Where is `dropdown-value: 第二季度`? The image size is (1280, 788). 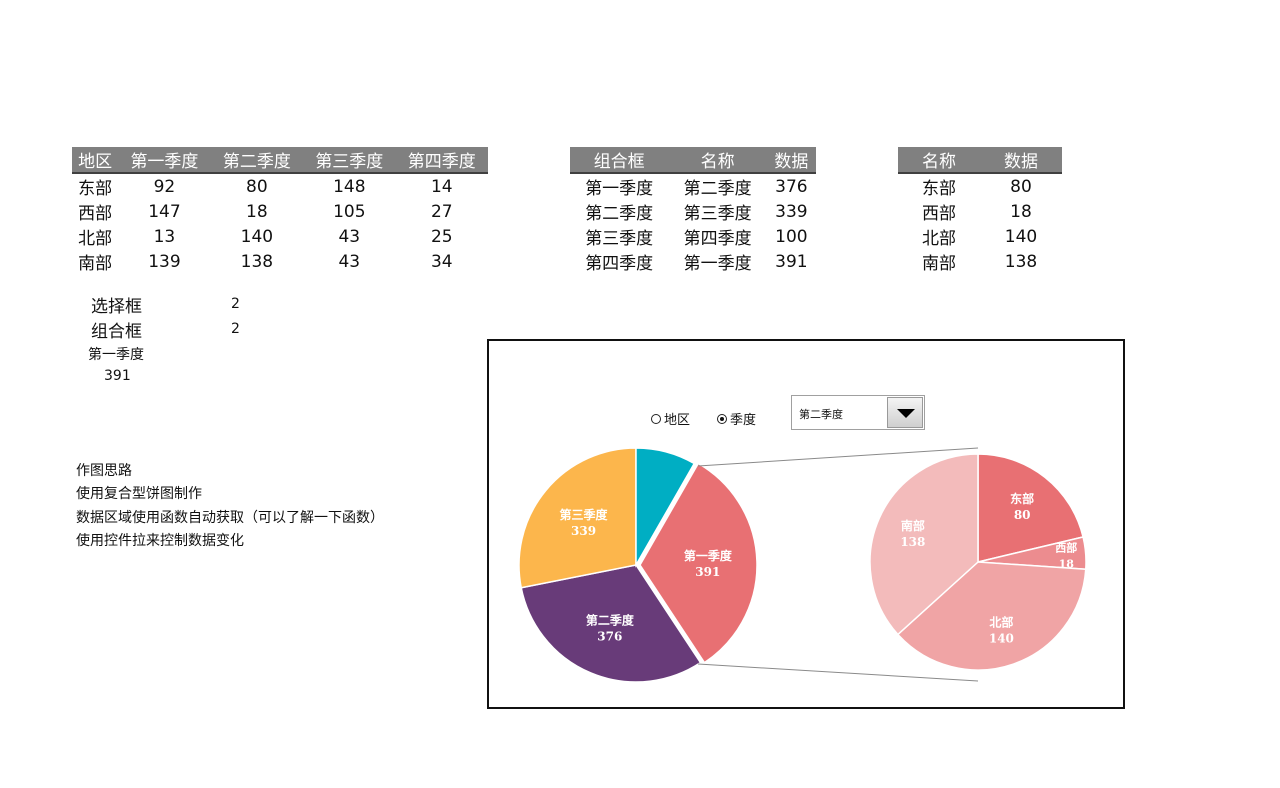
dropdown-value: 第二季度 is located at coordinates (821, 414).